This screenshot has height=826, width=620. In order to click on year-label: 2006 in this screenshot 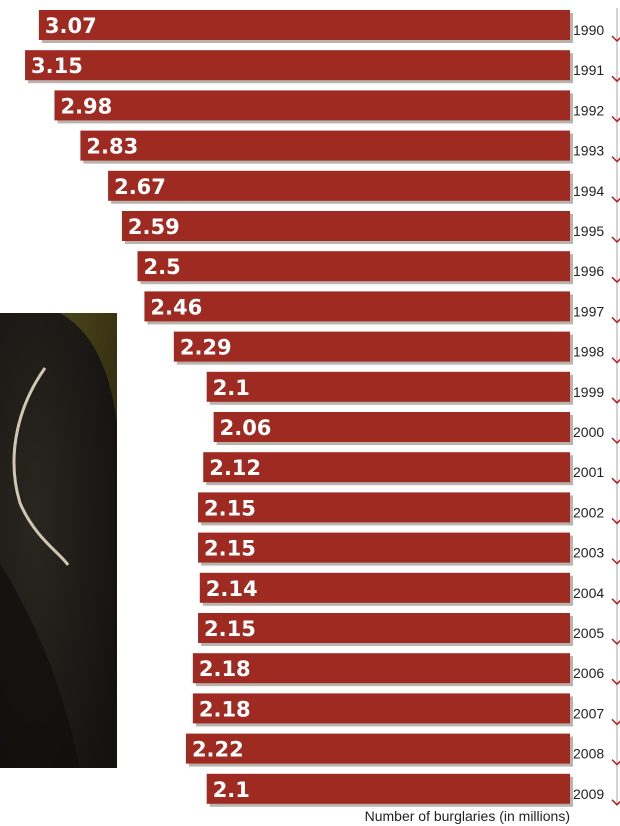, I will do `click(588, 673)`.